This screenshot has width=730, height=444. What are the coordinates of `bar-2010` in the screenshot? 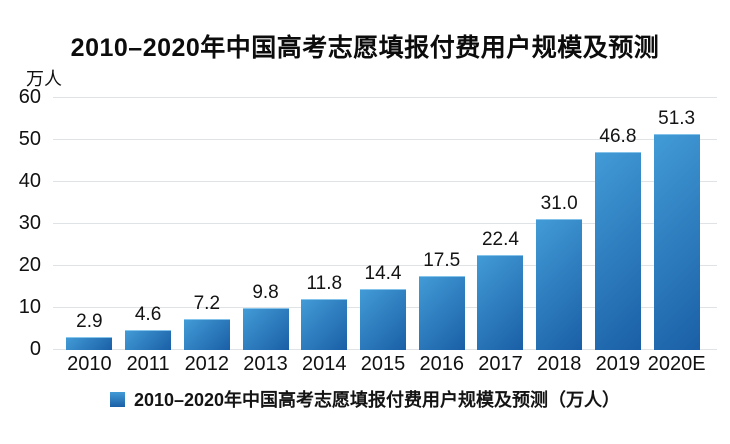 It's located at (89, 343).